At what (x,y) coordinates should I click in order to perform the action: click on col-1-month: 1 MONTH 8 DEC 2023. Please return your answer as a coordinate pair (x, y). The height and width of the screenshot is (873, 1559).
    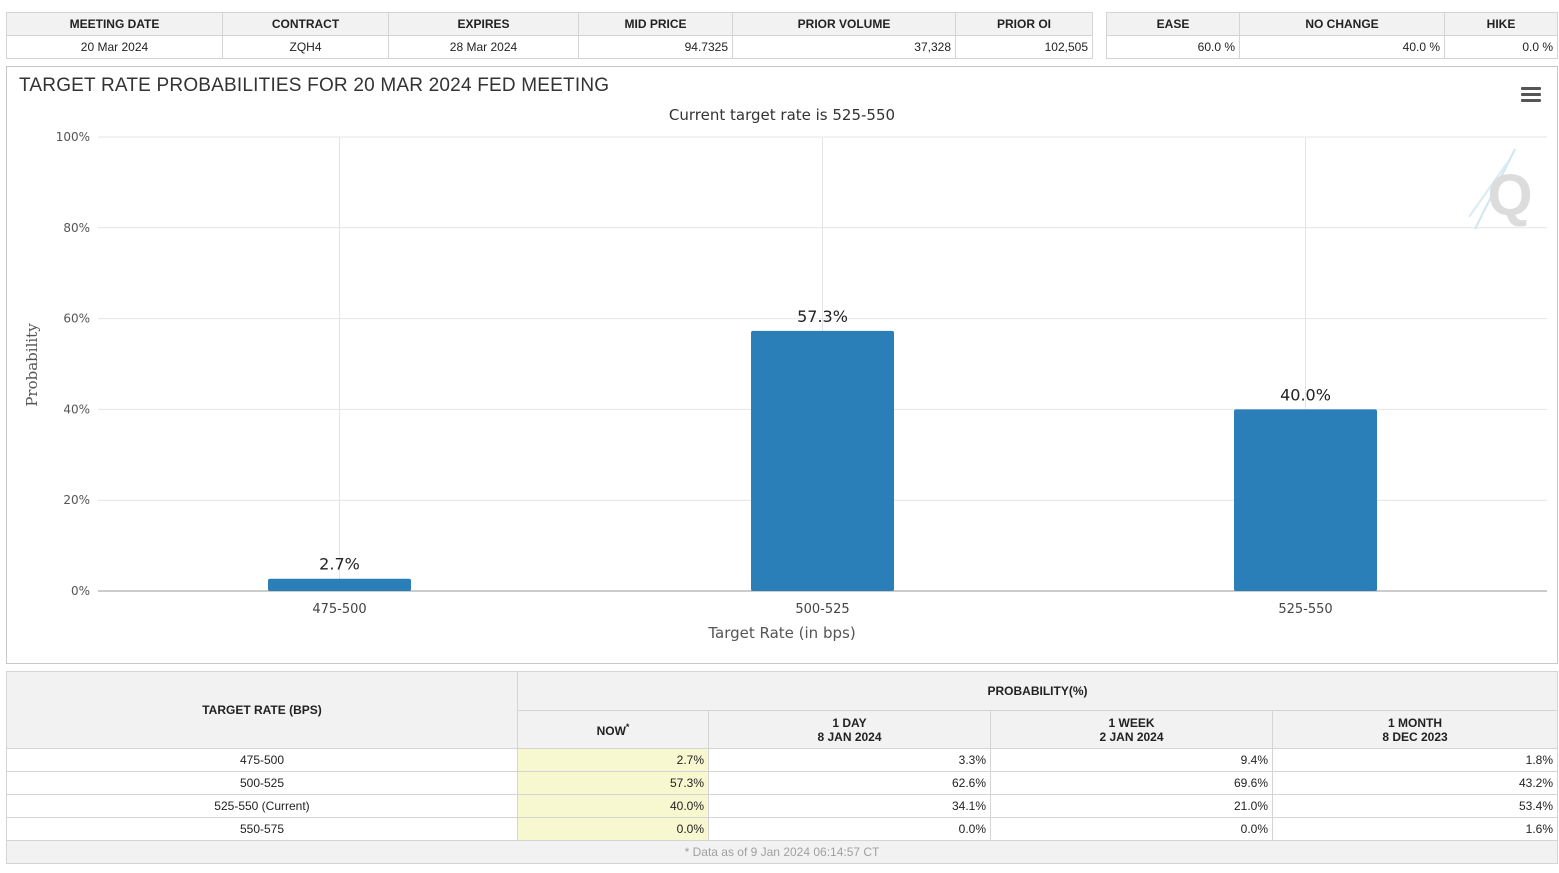
    Looking at the image, I should click on (1415, 729).